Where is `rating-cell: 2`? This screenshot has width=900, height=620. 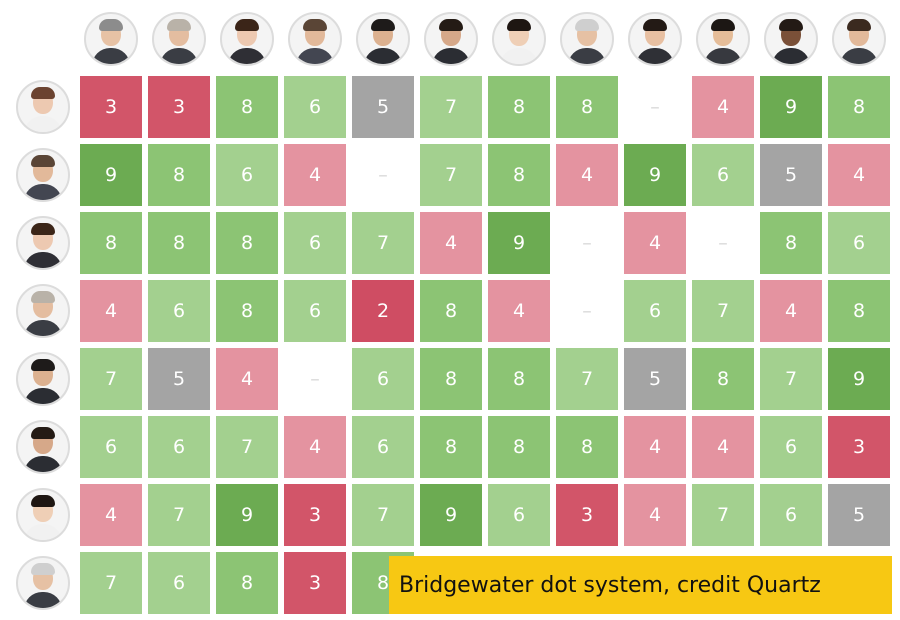 rating-cell: 2 is located at coordinates (383, 311).